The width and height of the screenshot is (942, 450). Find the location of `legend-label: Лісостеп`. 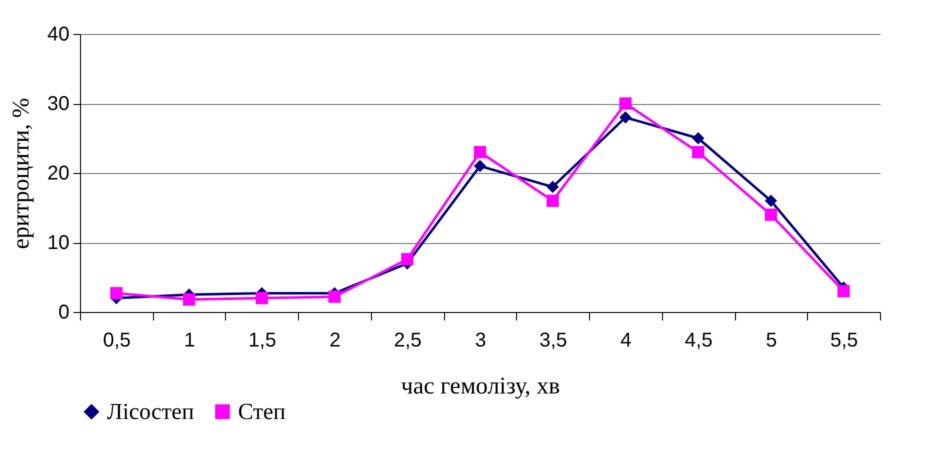

legend-label: Лісостеп is located at coordinates (150, 411).